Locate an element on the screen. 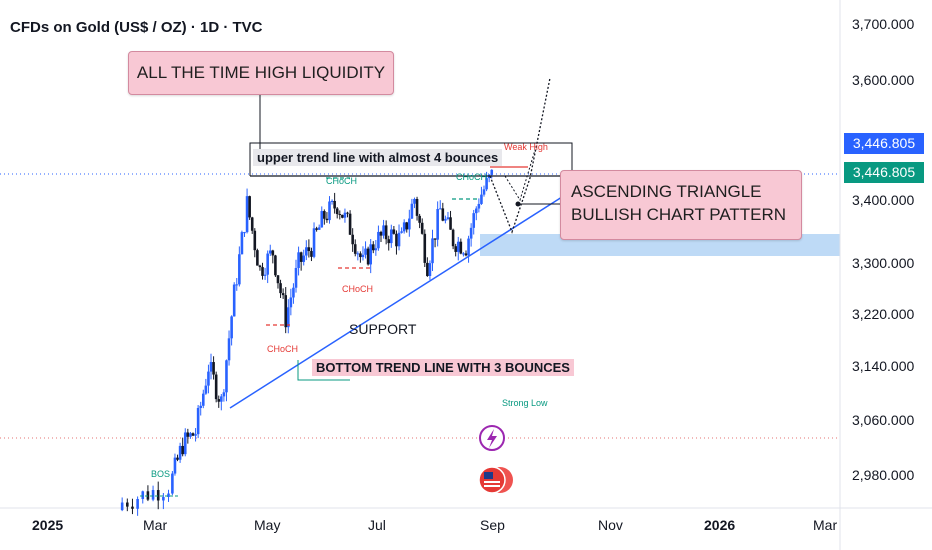 The image size is (932, 550). price-tick: 3,060.000 is located at coordinates (883, 420).